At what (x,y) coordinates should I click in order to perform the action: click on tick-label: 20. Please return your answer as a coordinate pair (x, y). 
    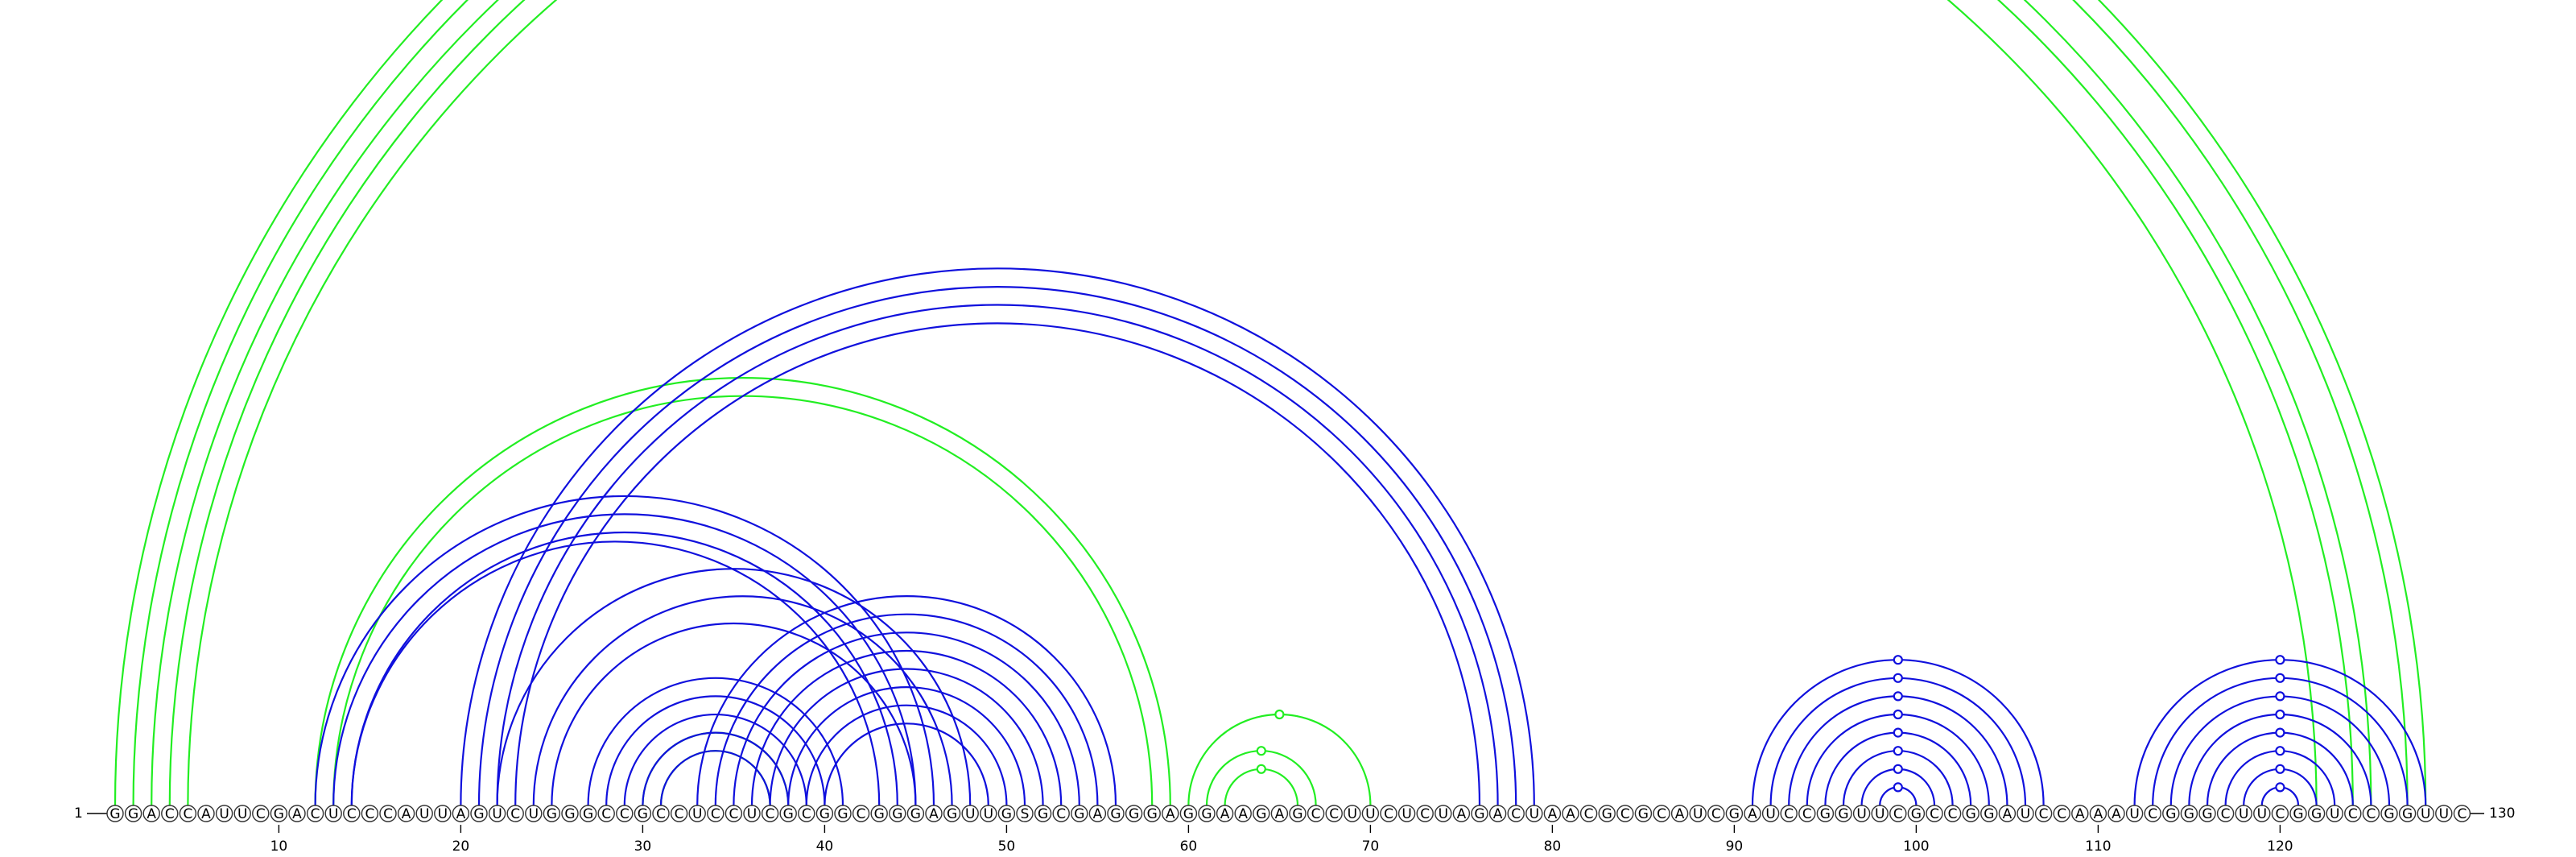
    Looking at the image, I should click on (461, 846).